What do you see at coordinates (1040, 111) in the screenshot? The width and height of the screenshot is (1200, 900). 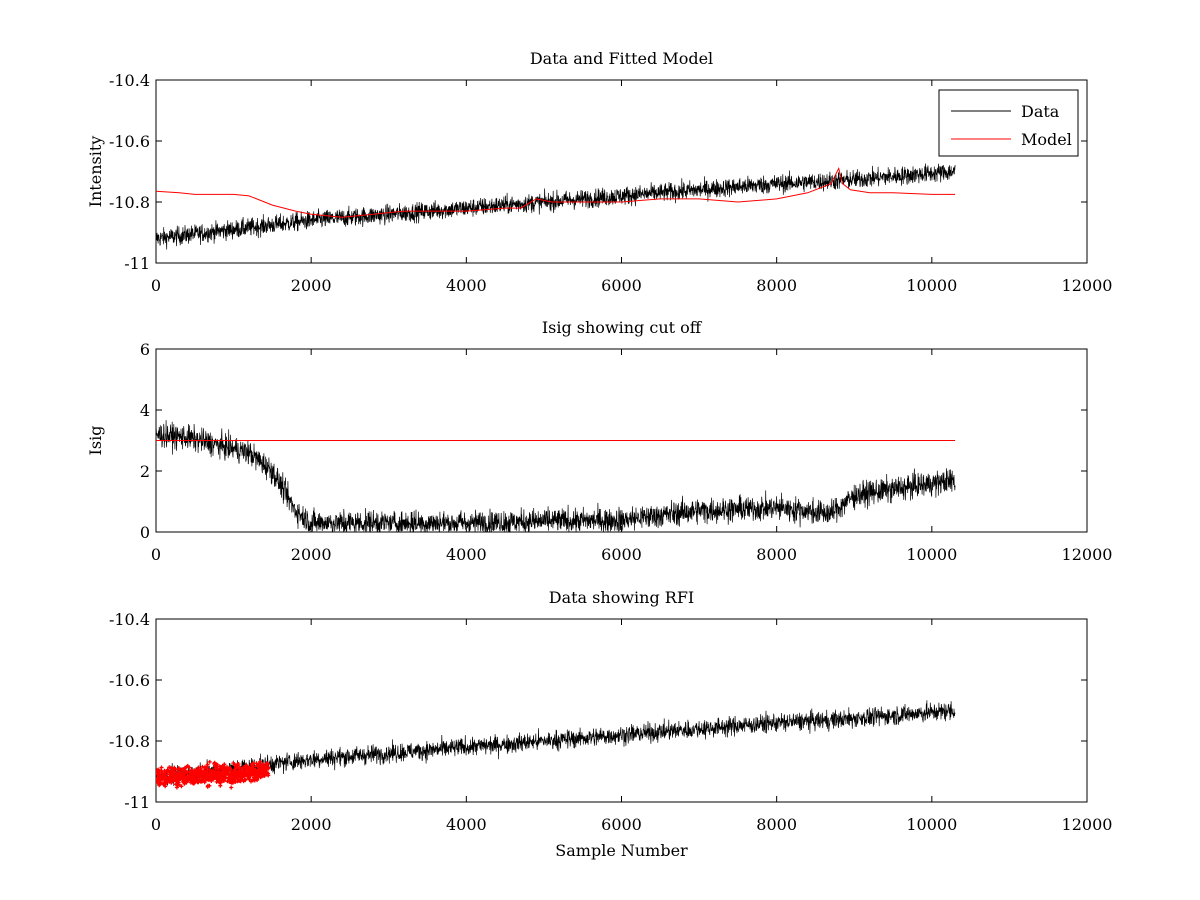 I see `legend-label-data: Data` at bounding box center [1040, 111].